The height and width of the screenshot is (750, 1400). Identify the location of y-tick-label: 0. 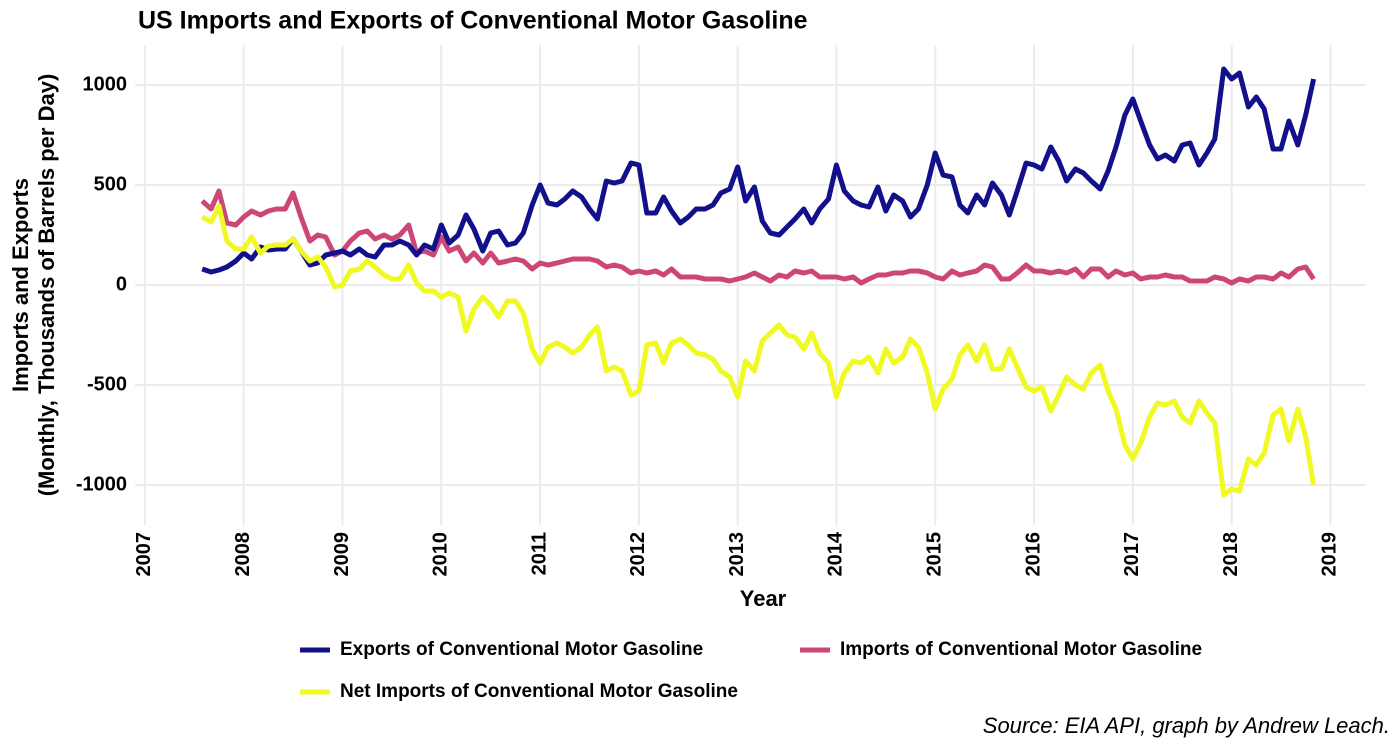
(121, 284).